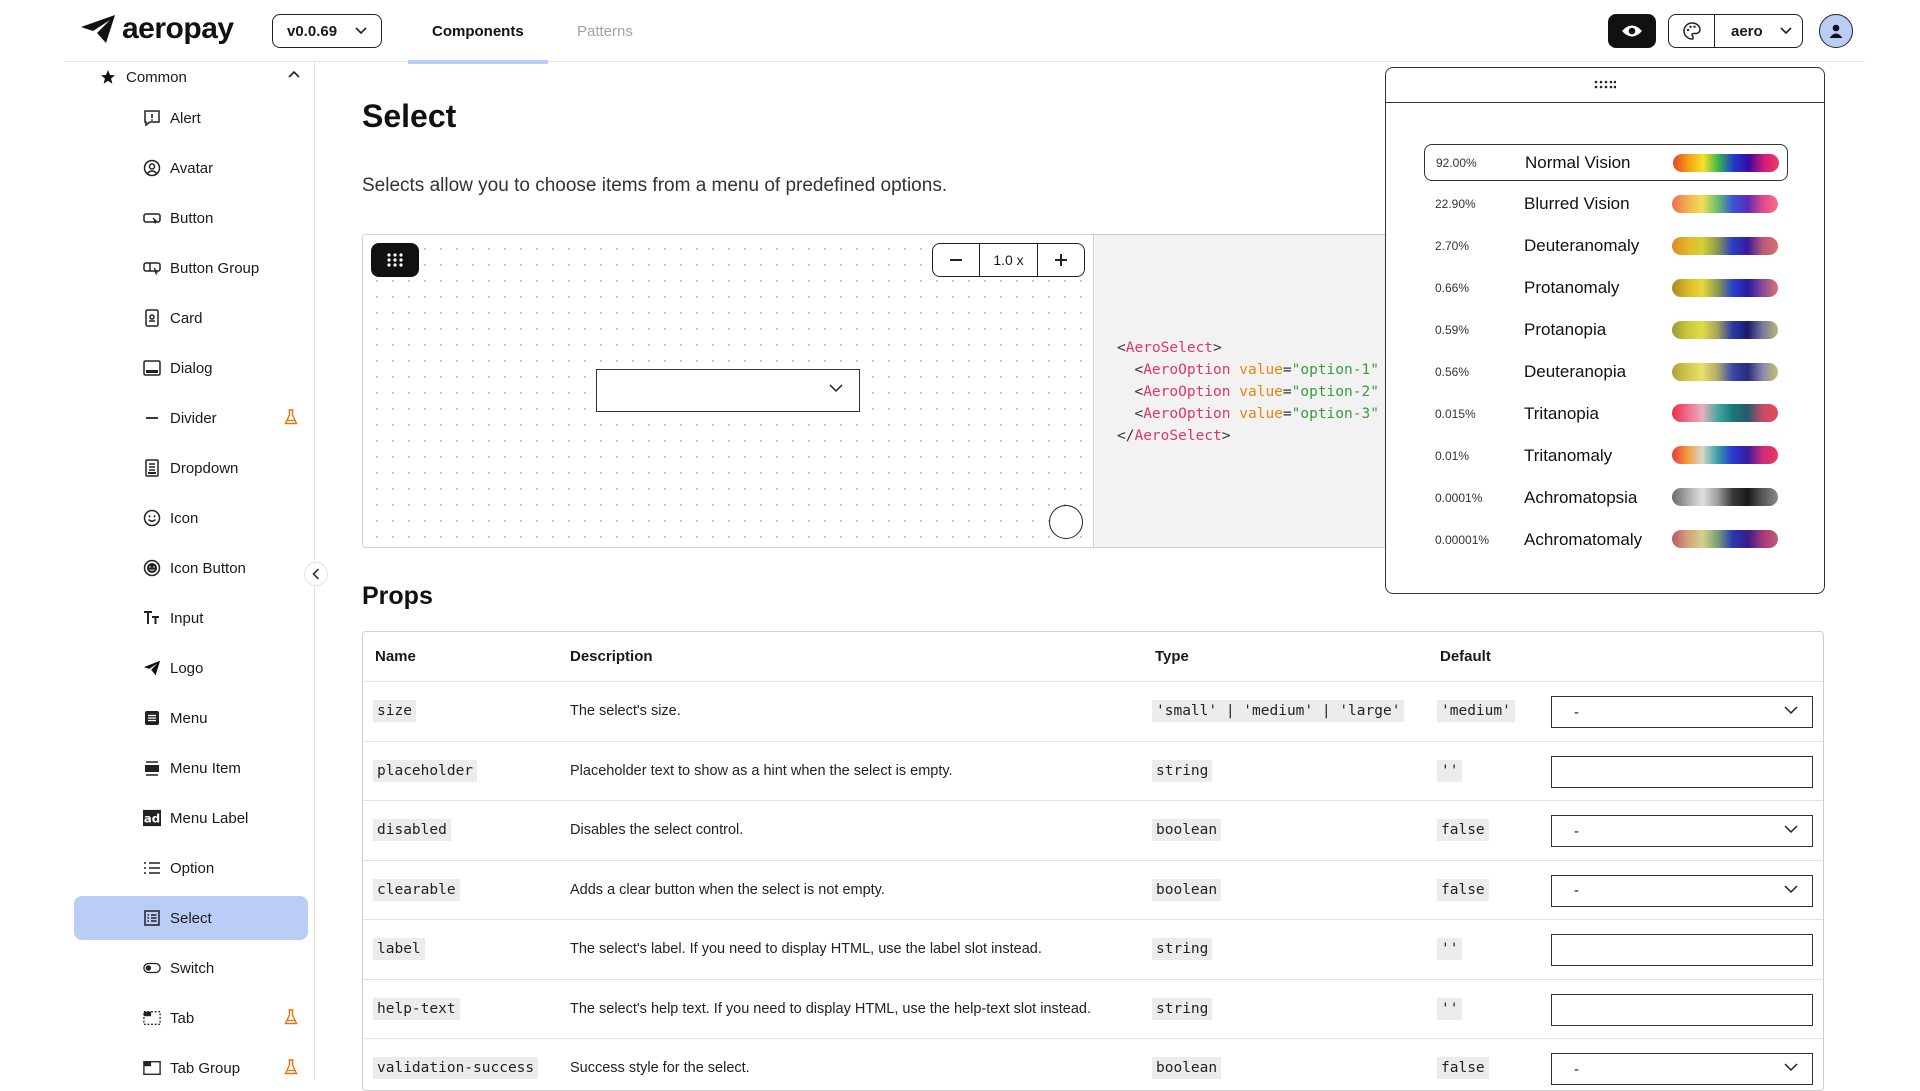 The image size is (1920, 1091). What do you see at coordinates (191, 918) in the screenshot?
I see `sidebar-item-select: Select` at bounding box center [191, 918].